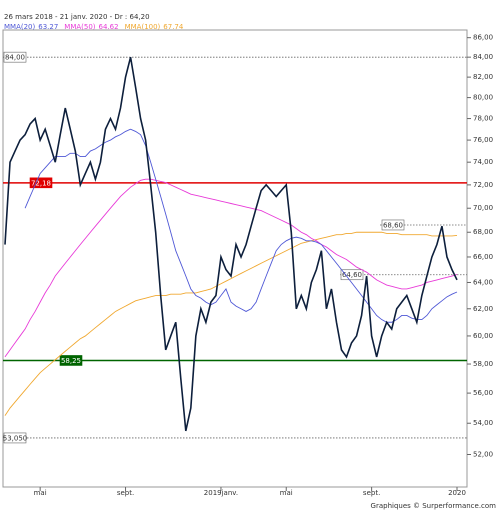  I want to click on level-label: 53,050, so click(15, 438).